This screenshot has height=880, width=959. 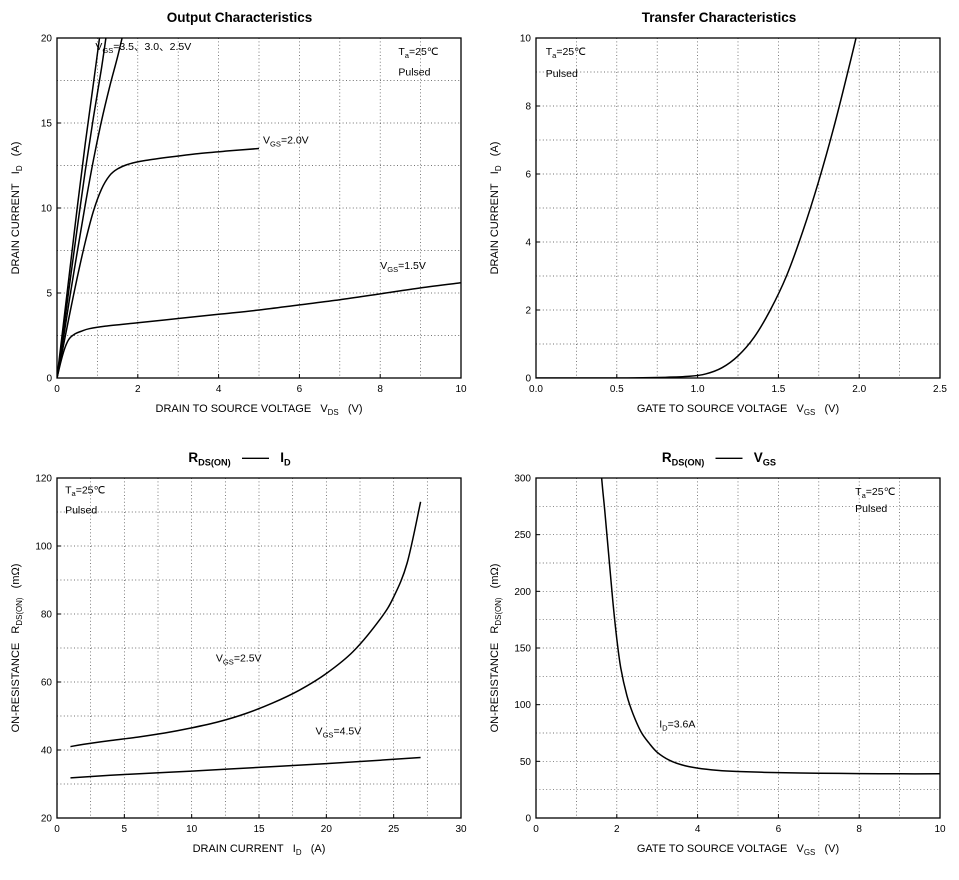 What do you see at coordinates (770, 626) in the screenshot?
I see `curve-id-3.6a` at bounding box center [770, 626].